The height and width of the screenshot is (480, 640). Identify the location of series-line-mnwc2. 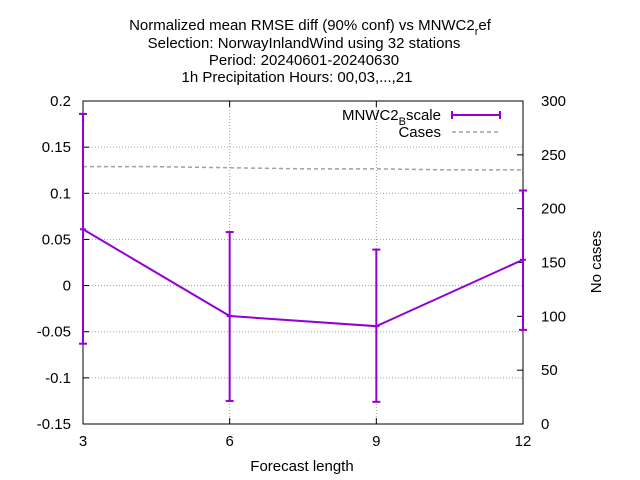
(303, 278).